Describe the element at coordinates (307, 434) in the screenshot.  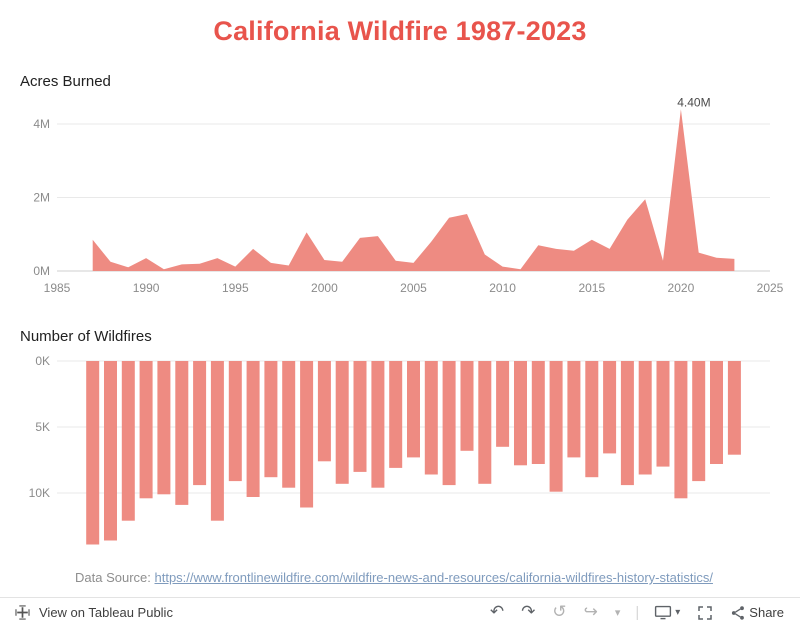
I see `wildfire-bar-1999` at that location.